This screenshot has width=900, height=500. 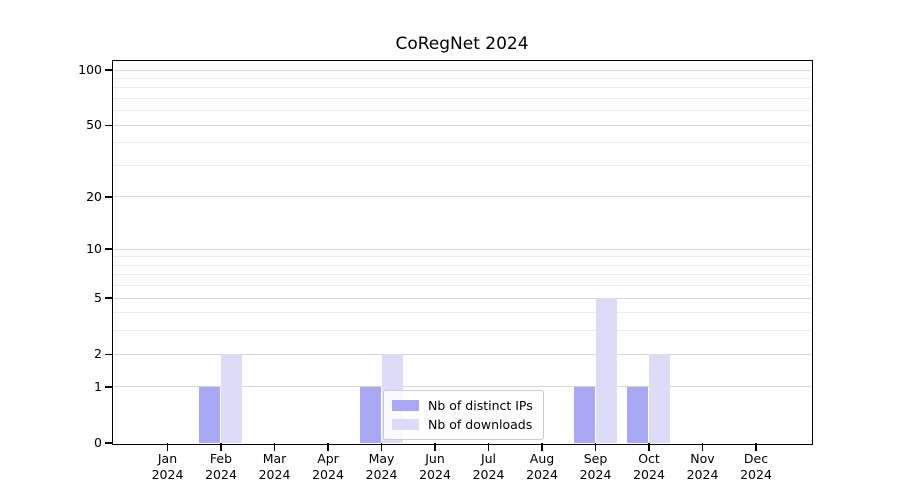 I want to click on bar-sep-downloads, so click(x=606, y=370).